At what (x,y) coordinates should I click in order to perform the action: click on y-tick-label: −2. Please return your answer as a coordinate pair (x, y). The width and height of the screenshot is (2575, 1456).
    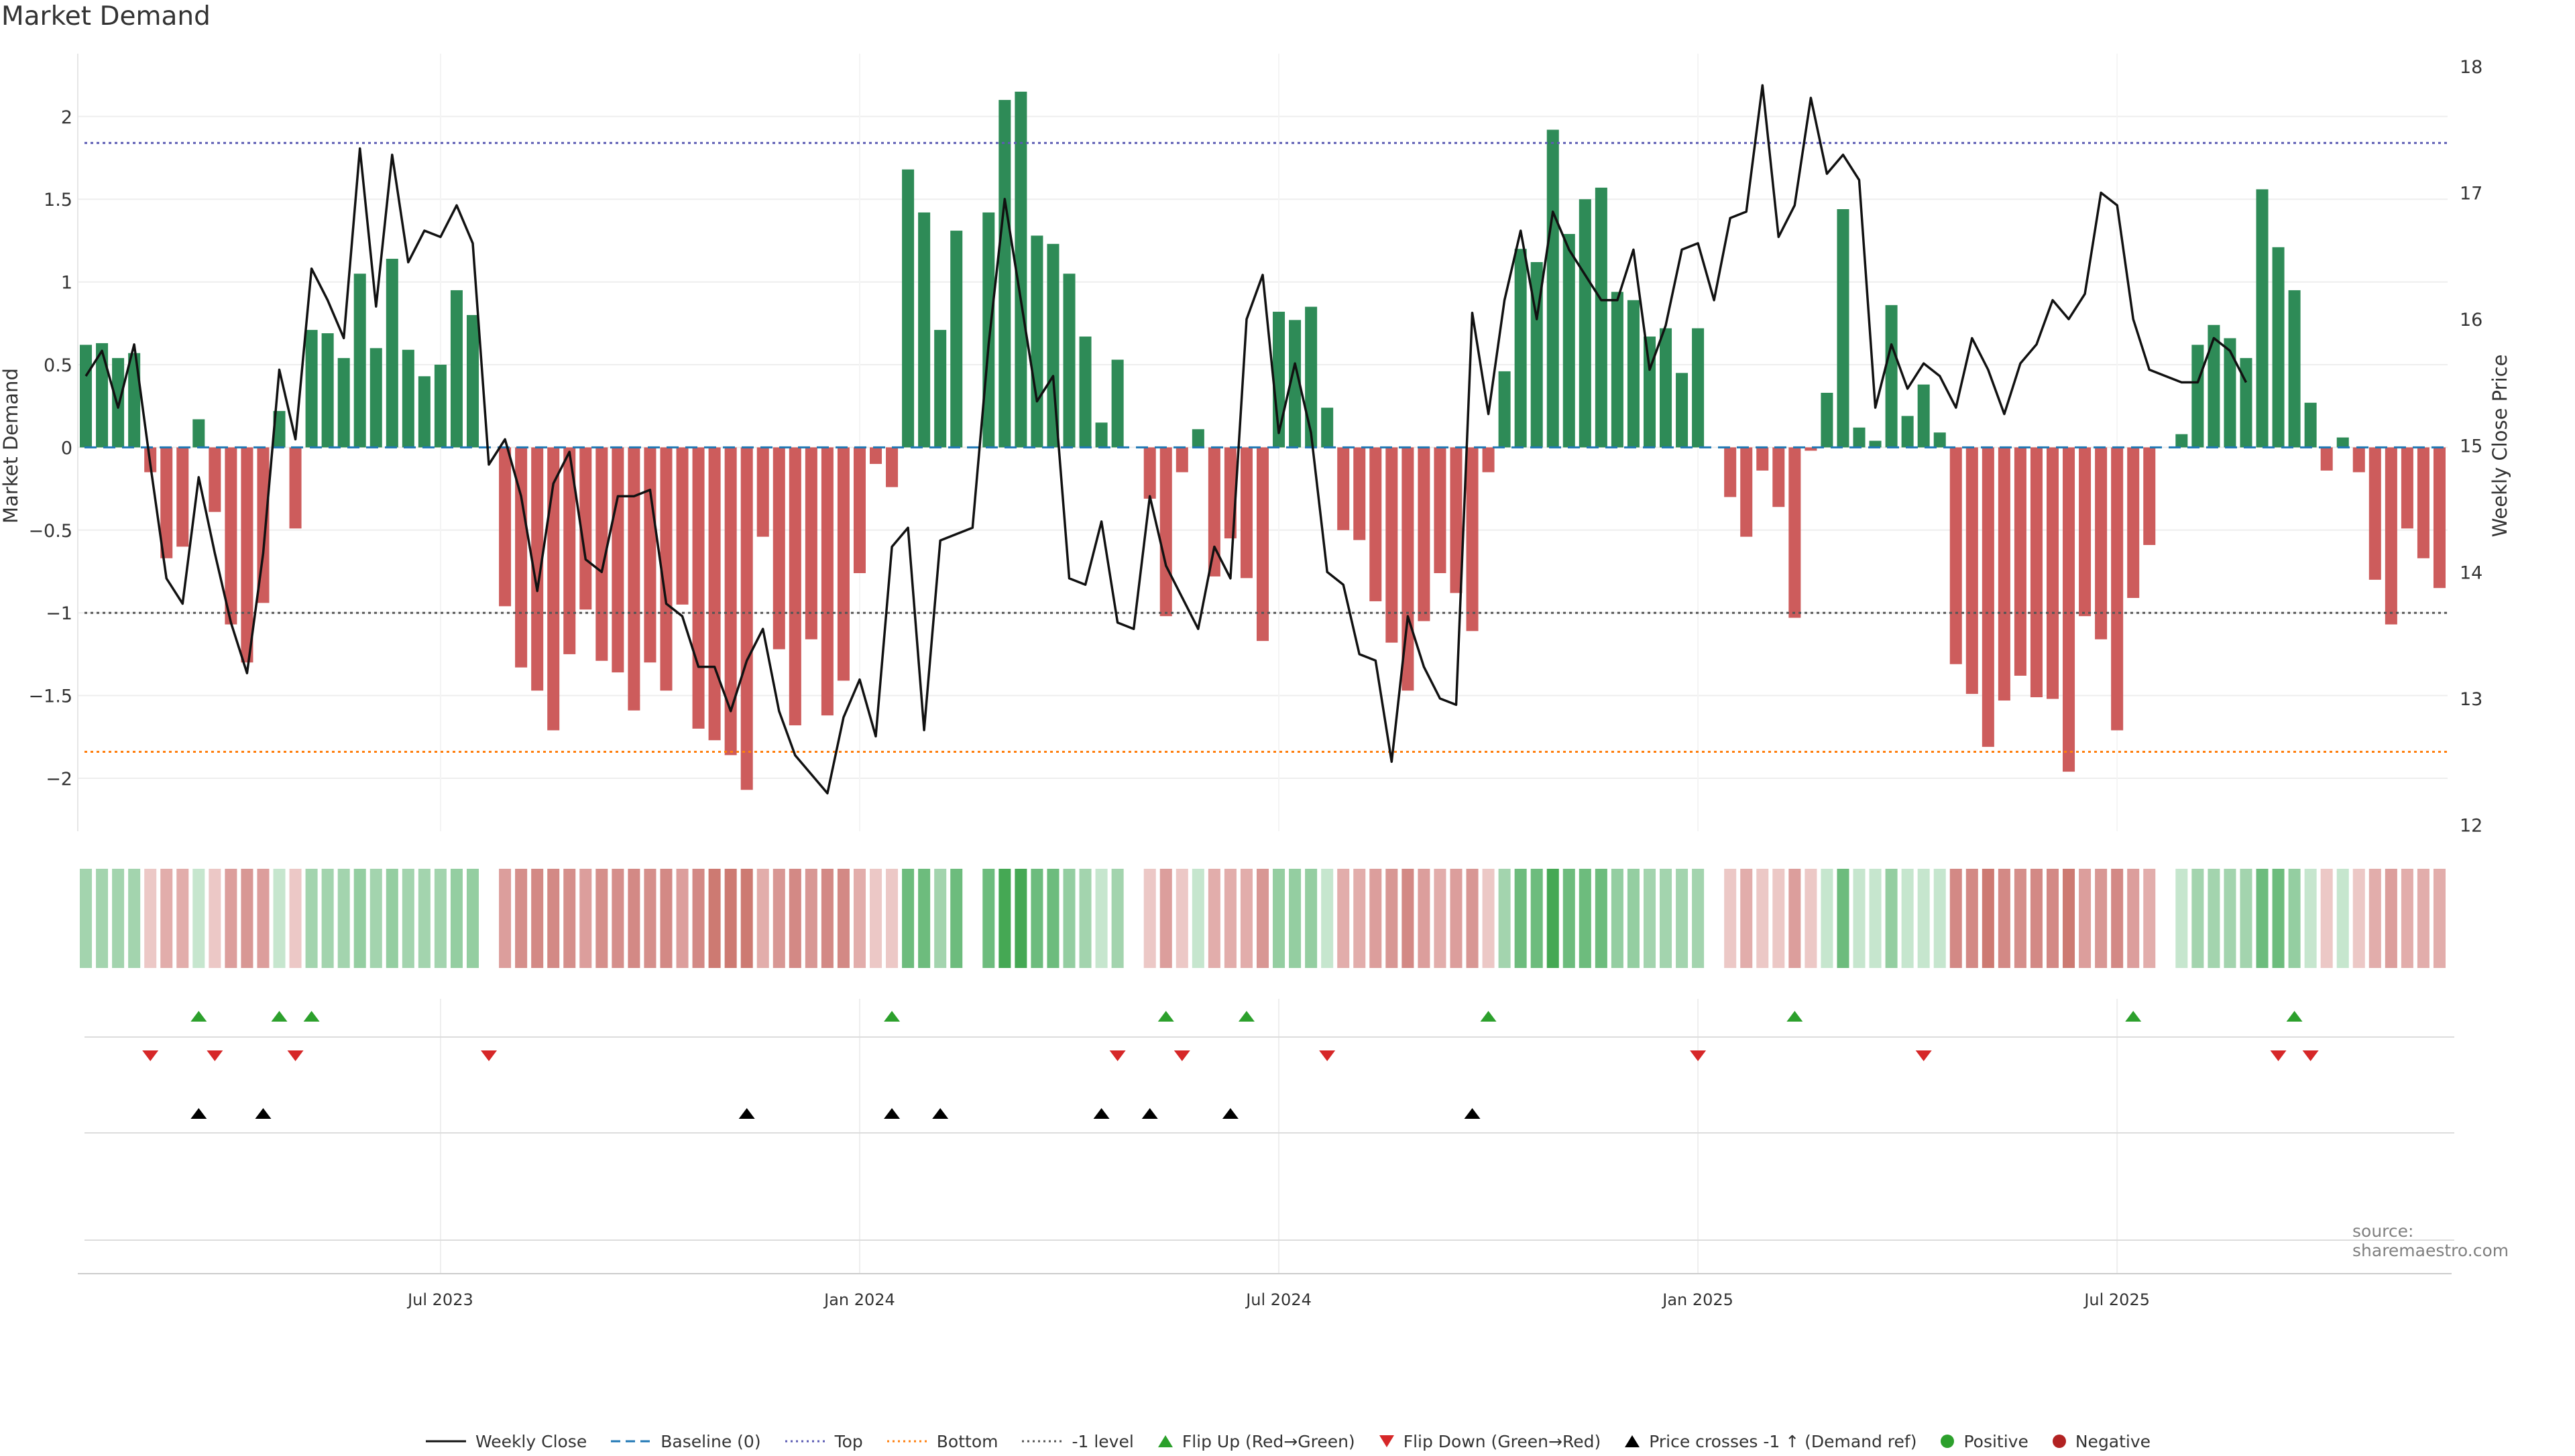
    Looking at the image, I should click on (59, 779).